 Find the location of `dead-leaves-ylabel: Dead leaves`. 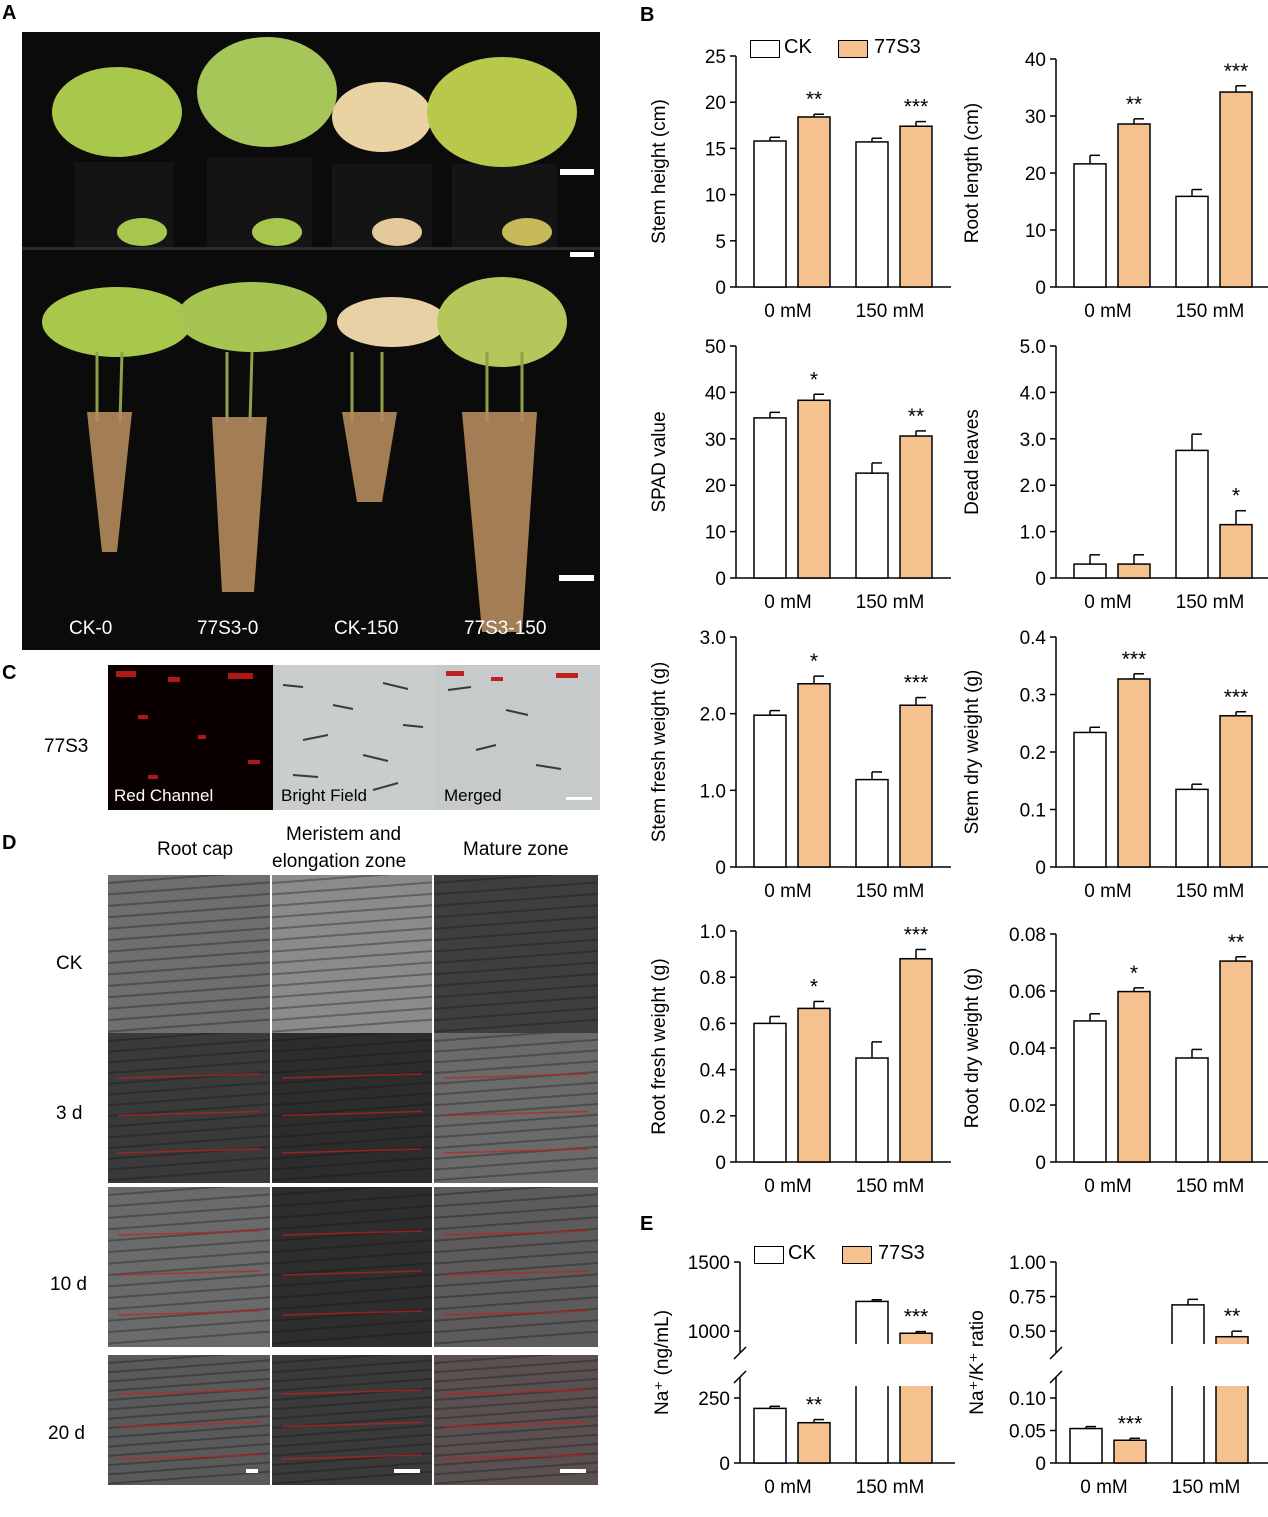

dead-leaves-ylabel: Dead leaves is located at coordinates (972, 462).